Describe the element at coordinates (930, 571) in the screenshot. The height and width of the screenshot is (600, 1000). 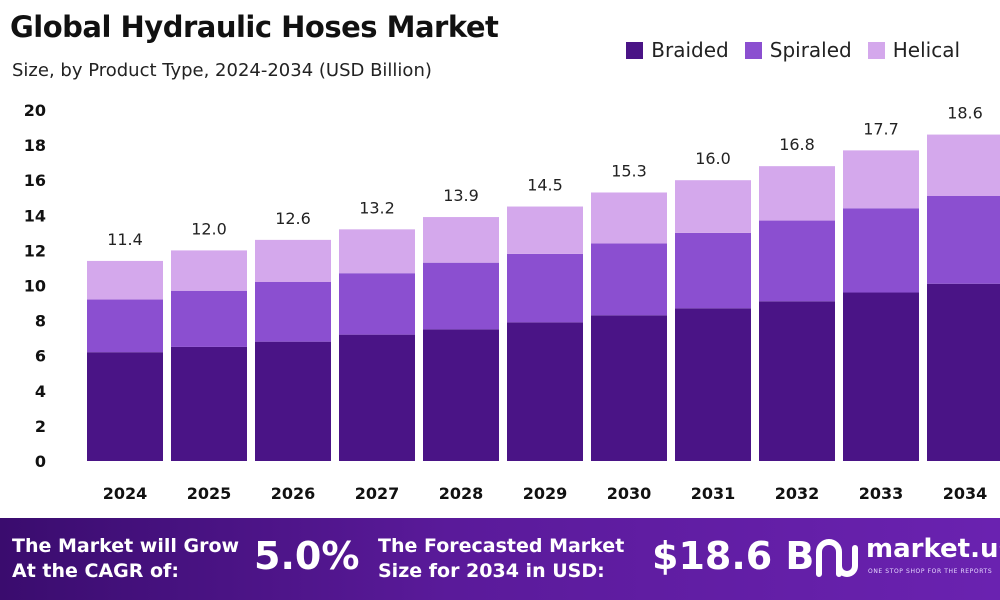
I see `brand-tagline: ONE STOP SHOP FOR THE REPORTS` at that location.